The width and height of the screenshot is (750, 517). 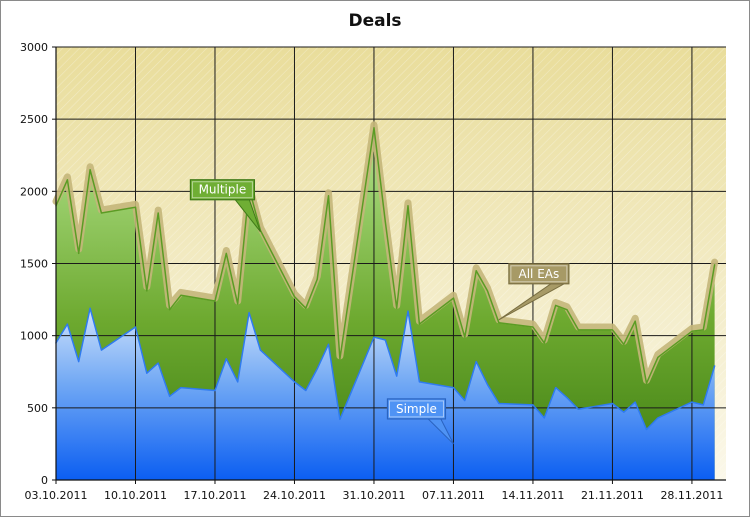 I want to click on y-tick-label-2500: 2500, so click(x=34, y=119).